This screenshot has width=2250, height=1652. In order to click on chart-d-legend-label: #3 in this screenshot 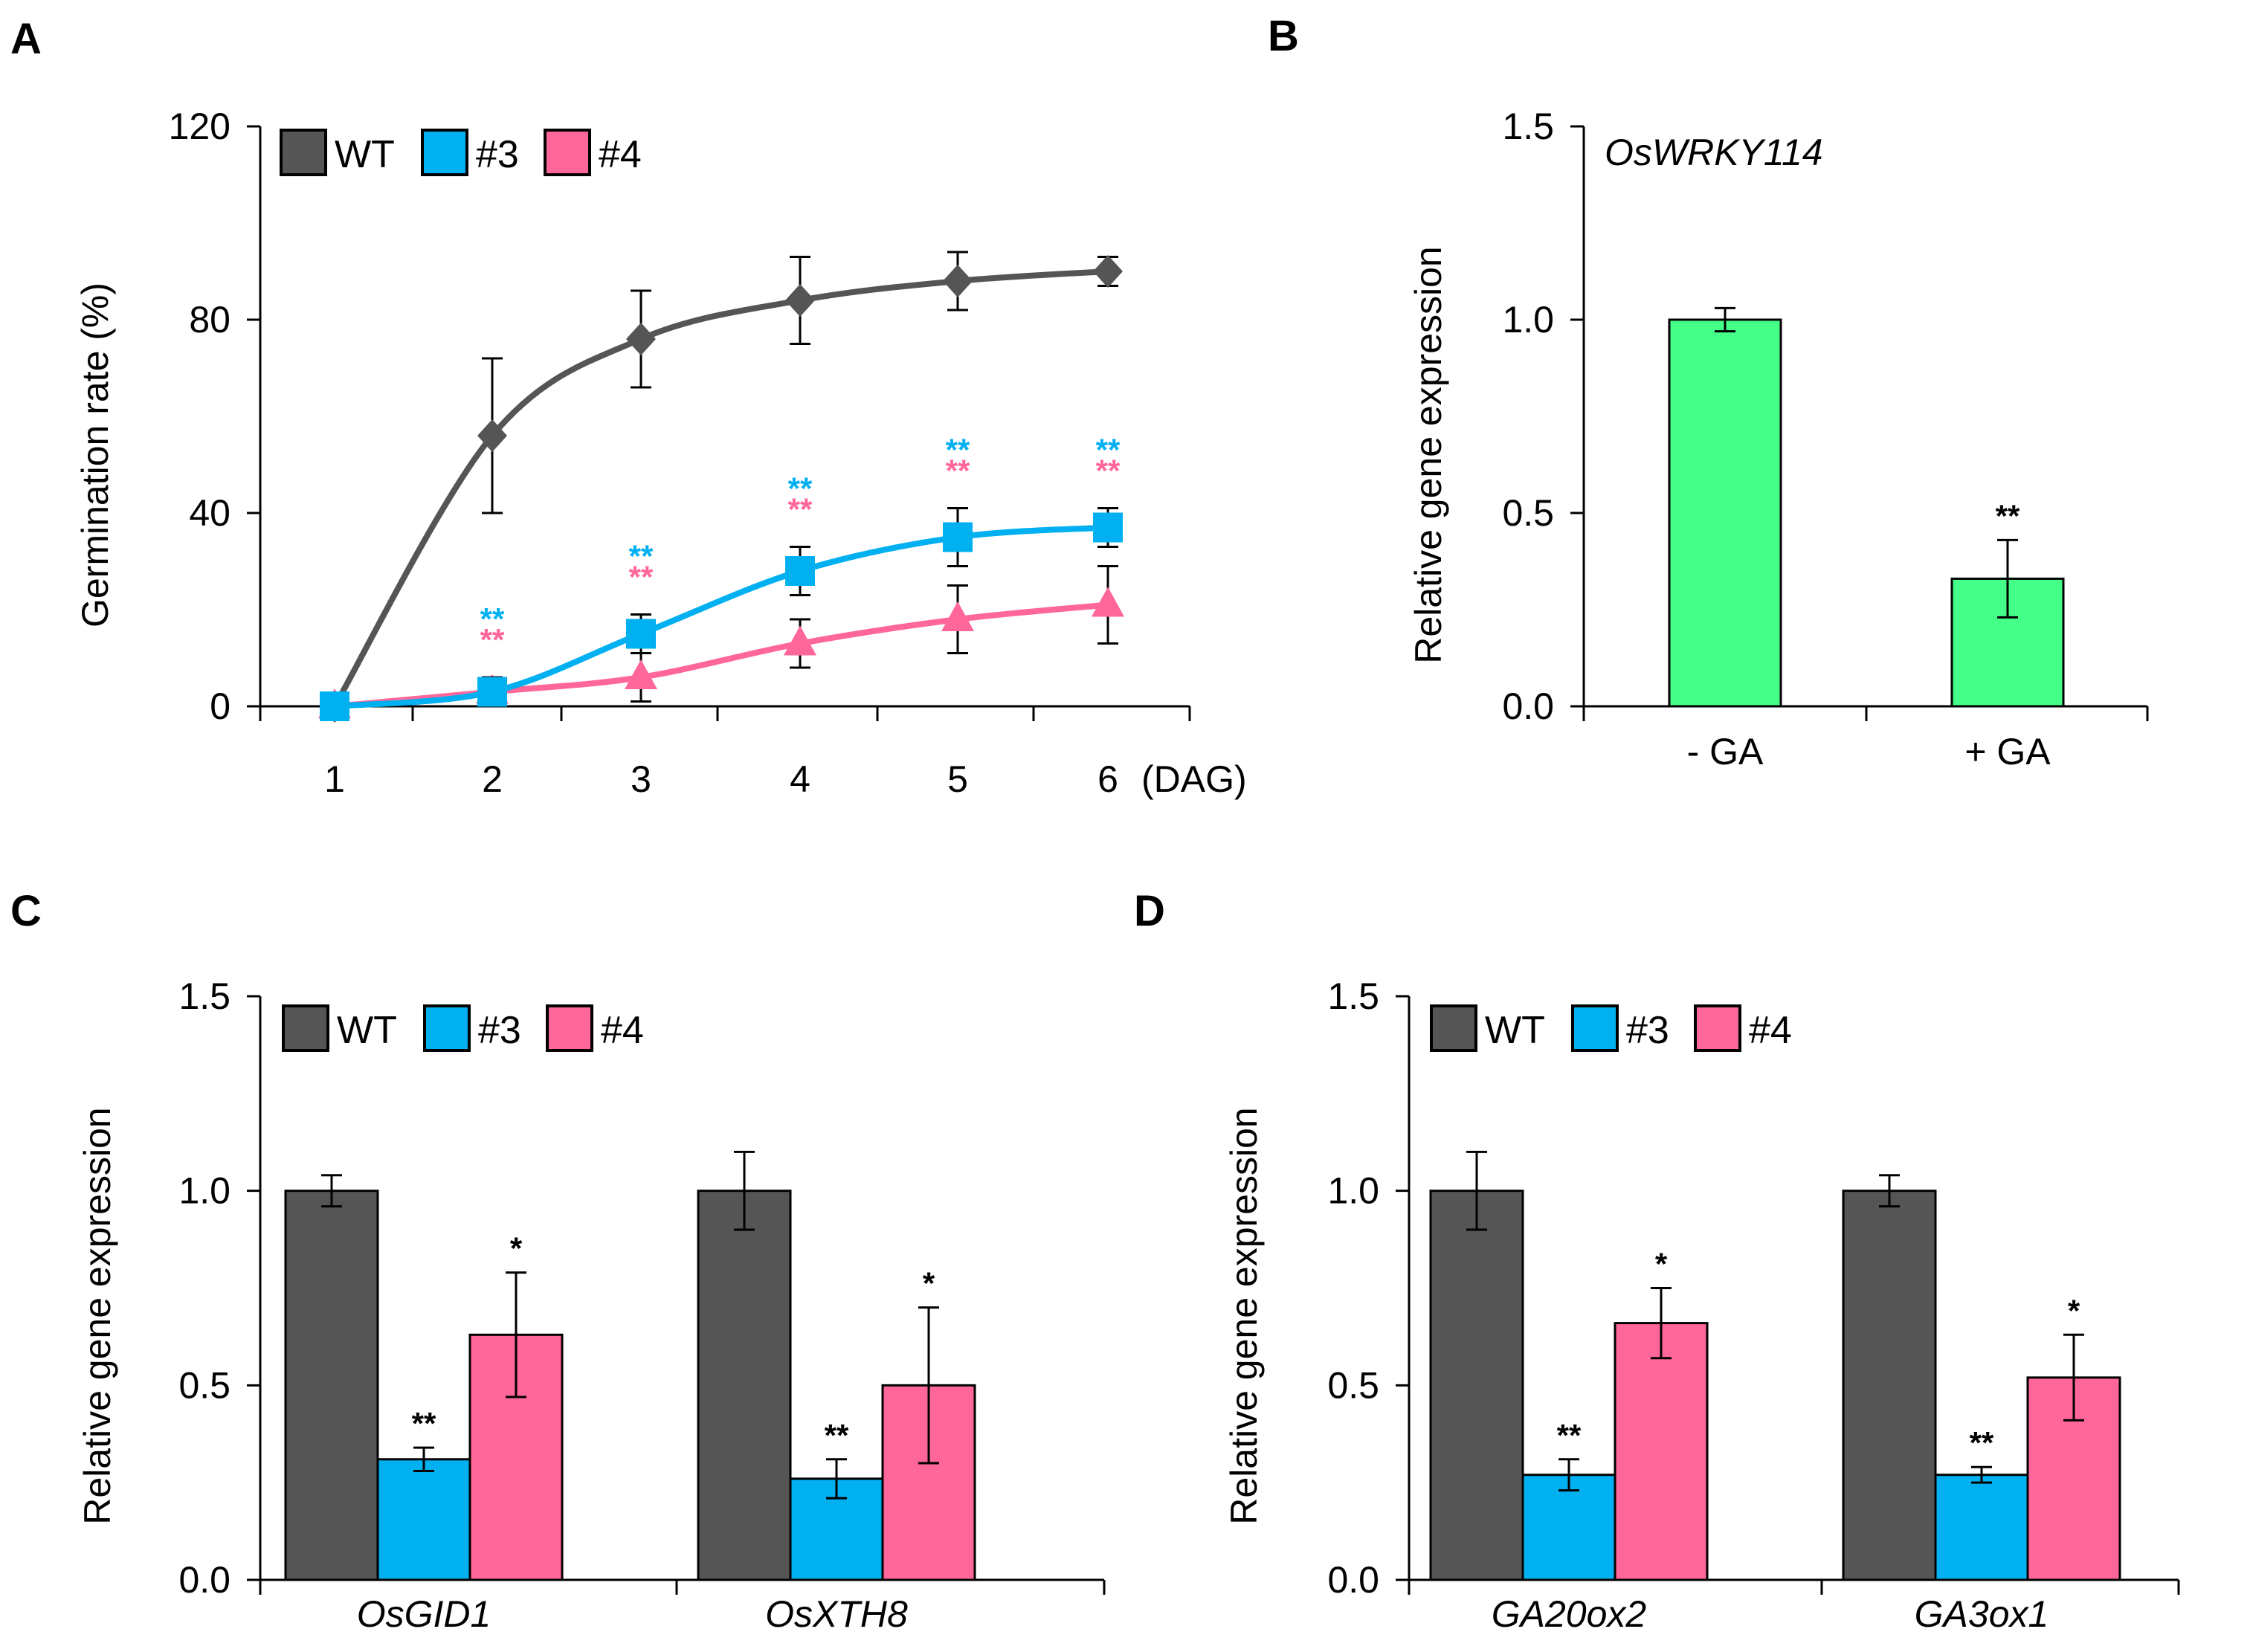, I will do `click(1647, 1030)`.